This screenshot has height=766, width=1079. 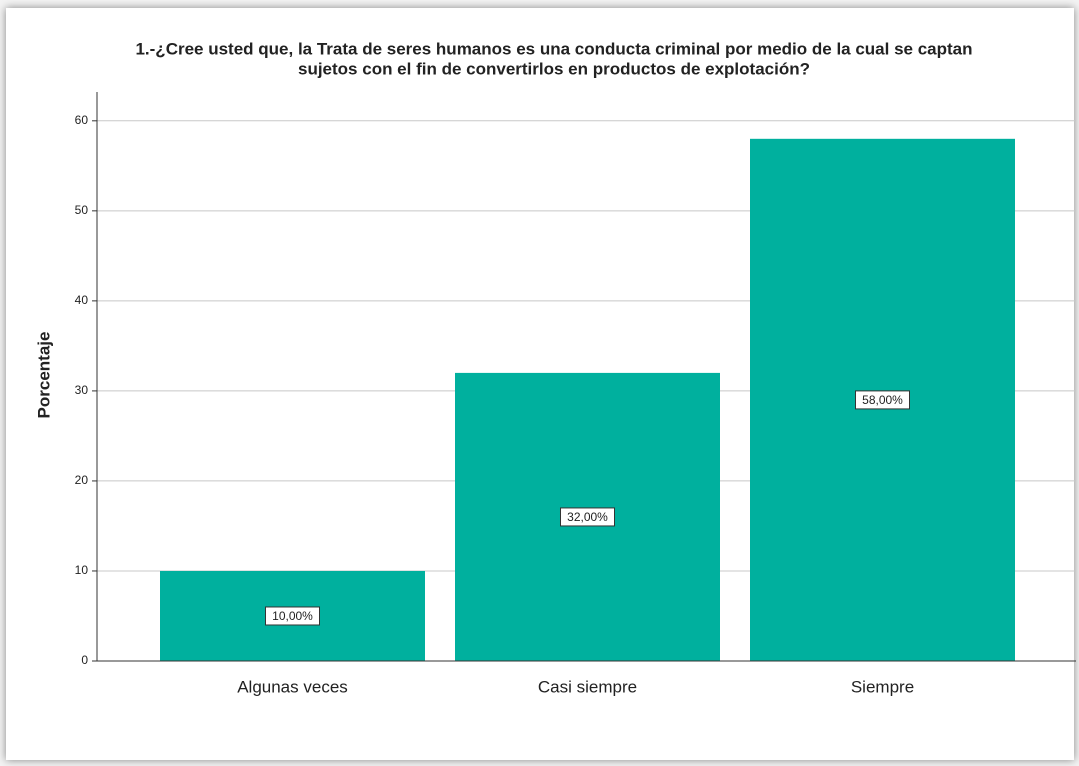 I want to click on value-label: 32,00%, so click(x=587, y=517).